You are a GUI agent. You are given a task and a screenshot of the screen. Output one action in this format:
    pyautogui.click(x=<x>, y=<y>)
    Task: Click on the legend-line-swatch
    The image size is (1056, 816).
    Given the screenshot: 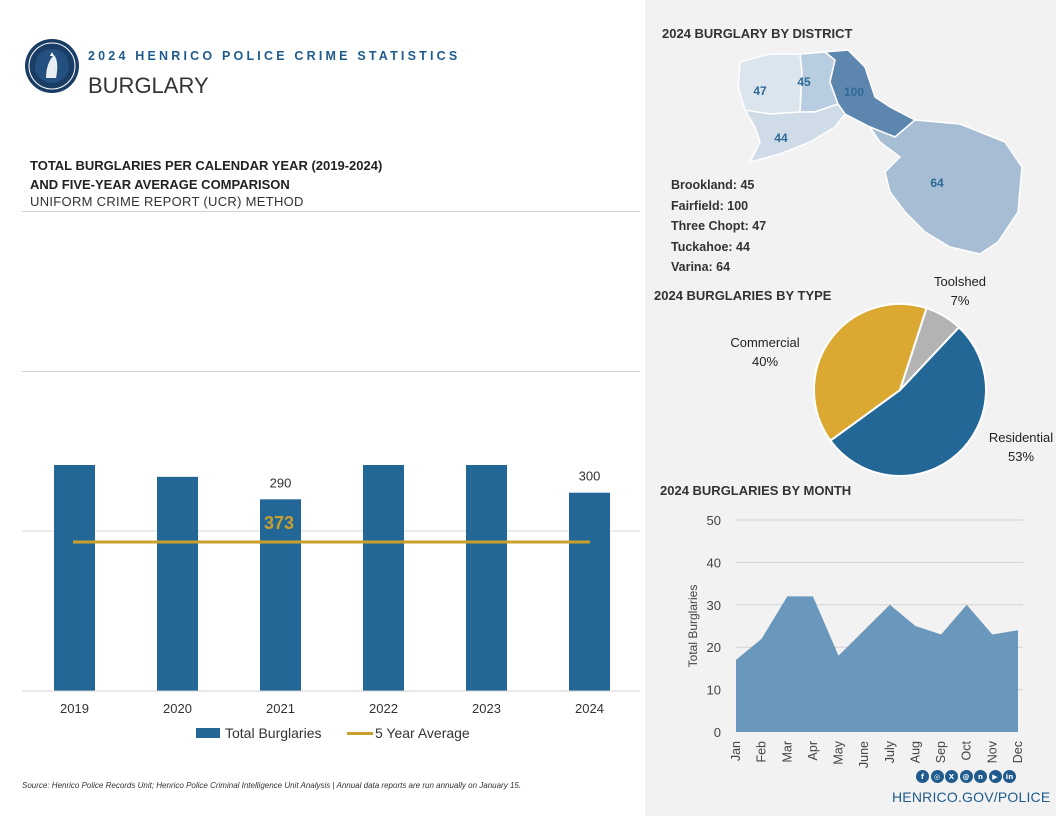 What is the action you would take?
    pyautogui.click(x=360, y=733)
    